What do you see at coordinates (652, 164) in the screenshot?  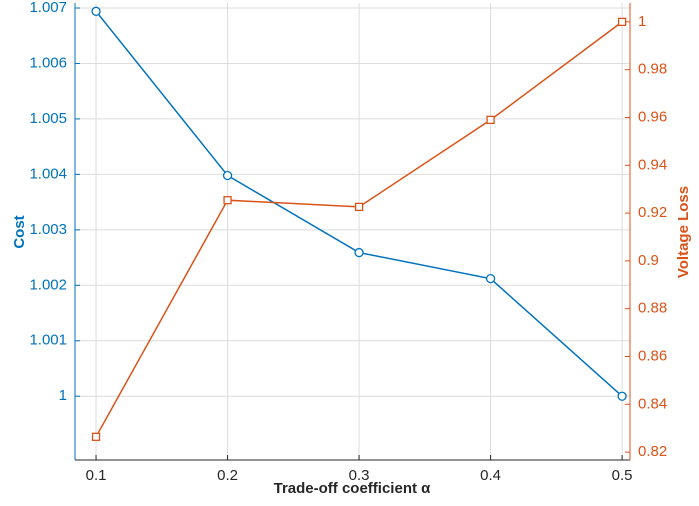 I see `y2-tick-label: 0.94` at bounding box center [652, 164].